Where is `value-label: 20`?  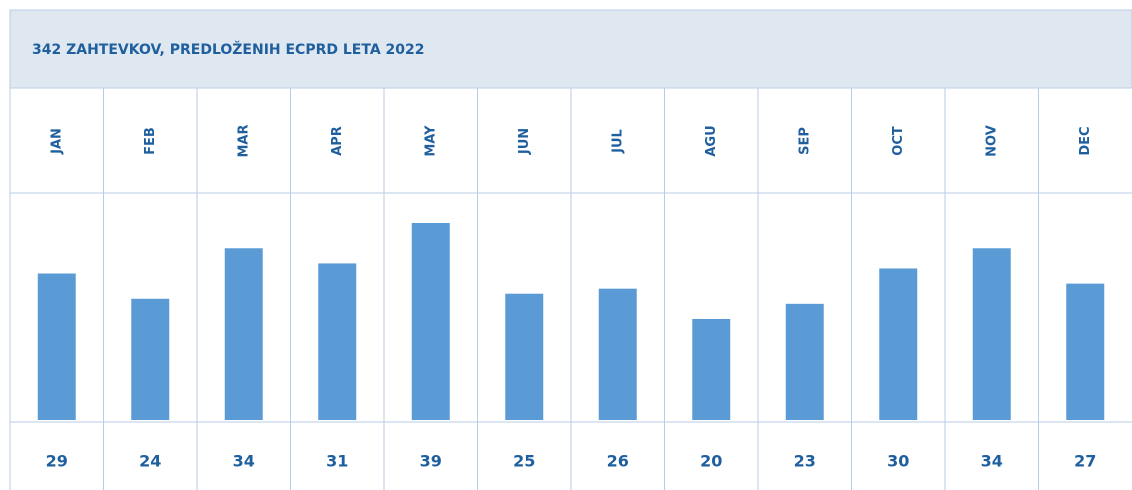
value-label: 20 is located at coordinates (711, 461).